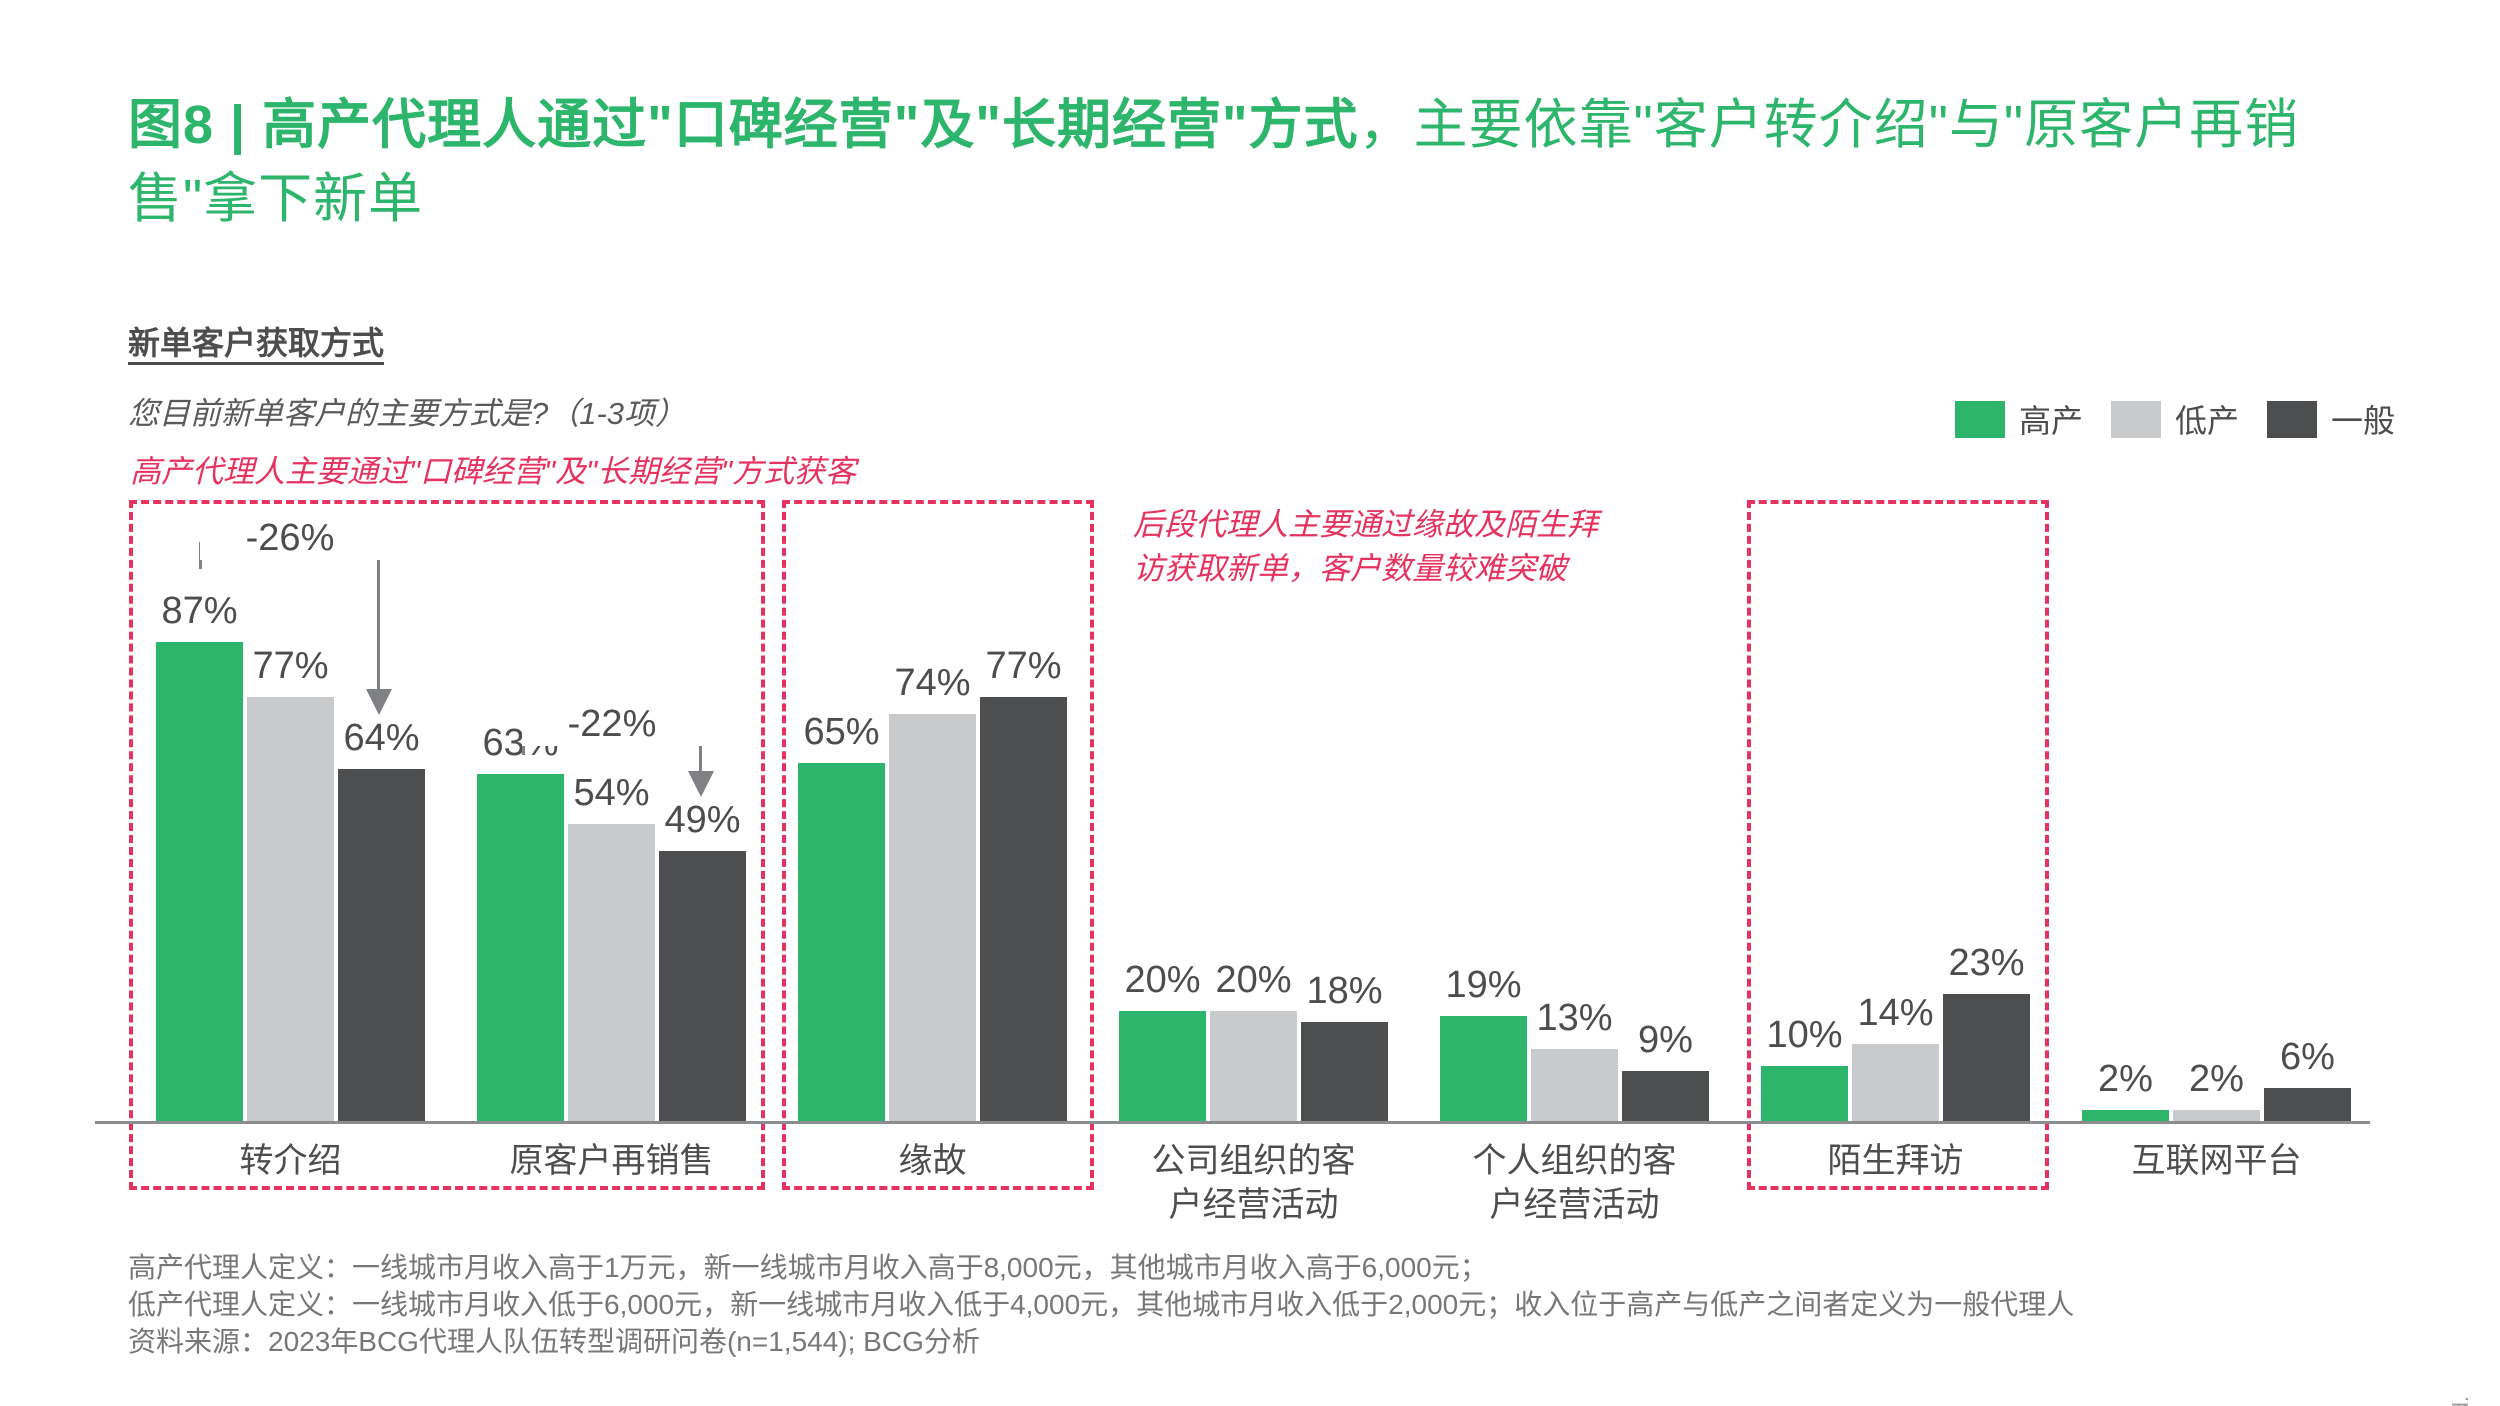 This screenshot has width=2500, height=1406. Describe the element at coordinates (290, 538) in the screenshot. I see `delta-label: -26%` at that location.